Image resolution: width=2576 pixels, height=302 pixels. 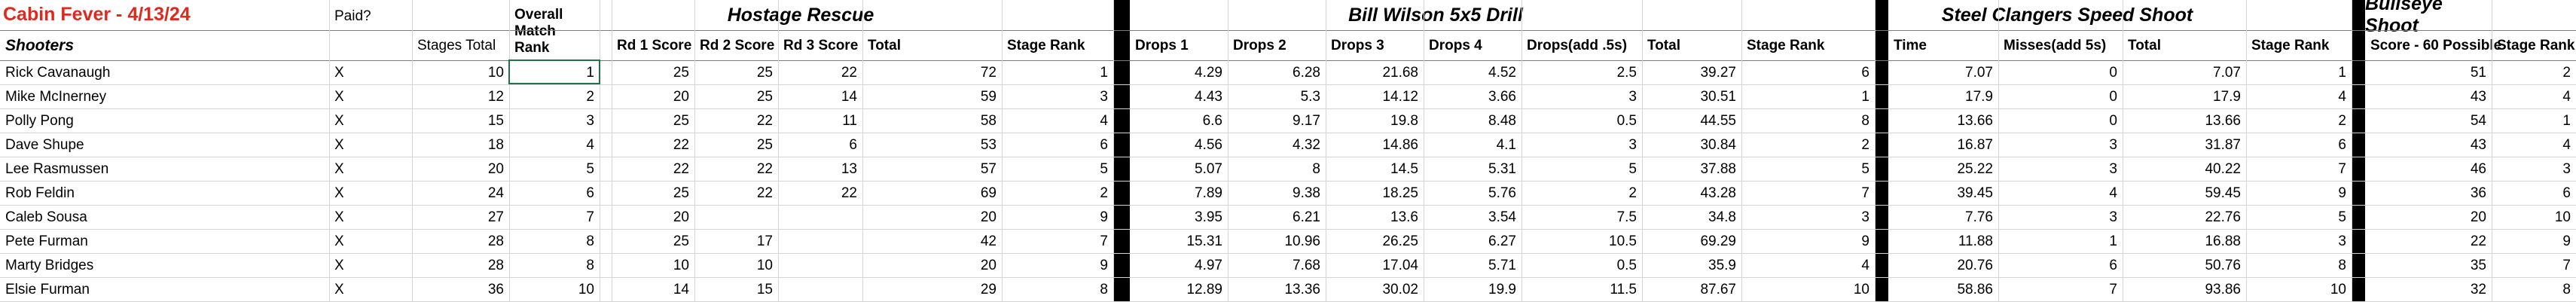 What do you see at coordinates (2223, 217) in the screenshot?
I see `sc-total-cell: 22.76` at bounding box center [2223, 217].